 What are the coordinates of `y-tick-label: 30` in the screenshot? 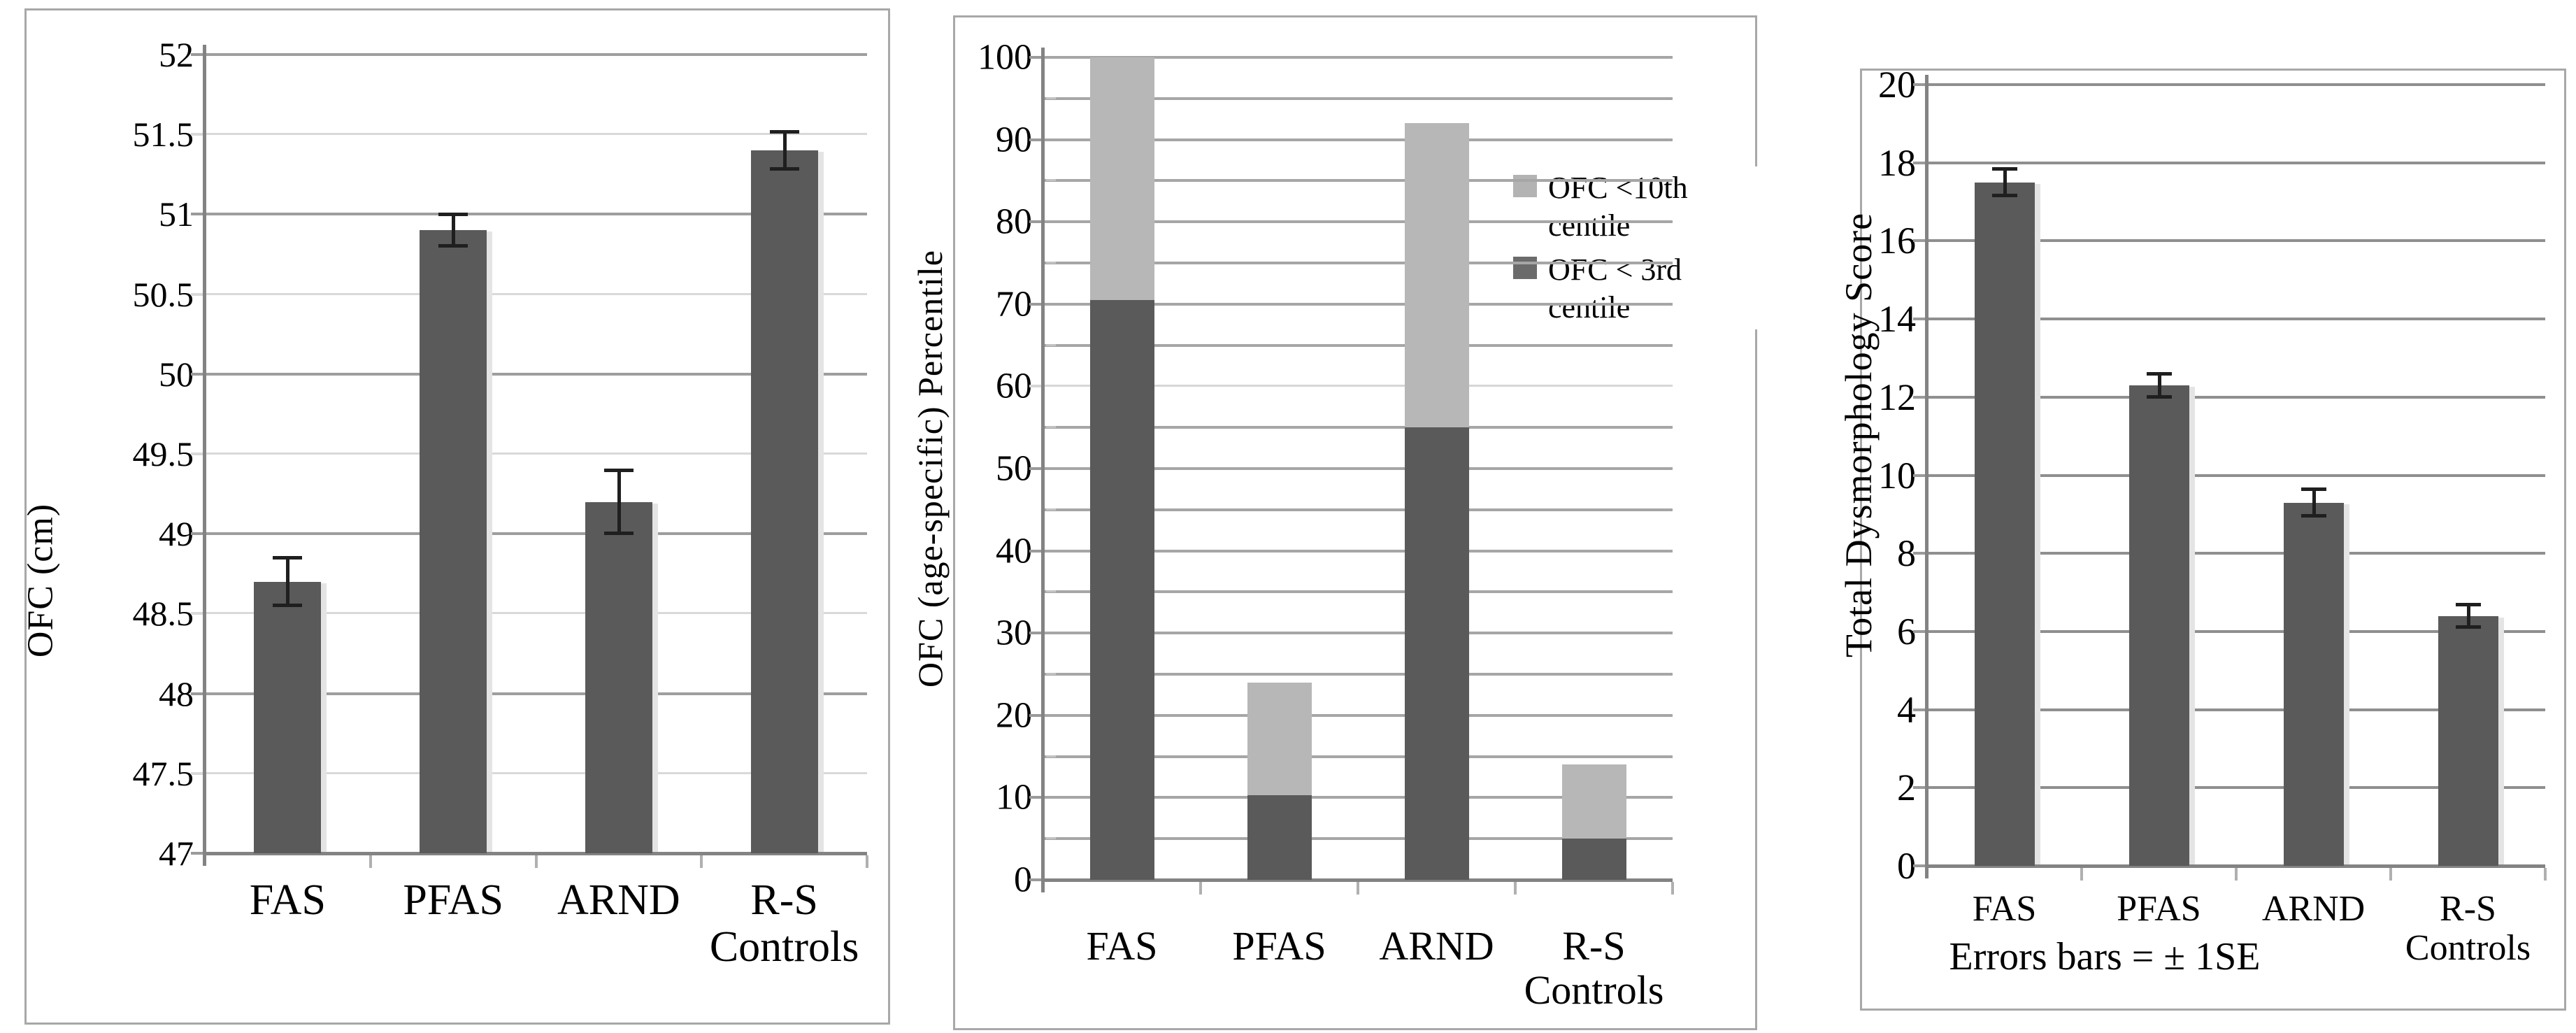 It's located at (1014, 633).